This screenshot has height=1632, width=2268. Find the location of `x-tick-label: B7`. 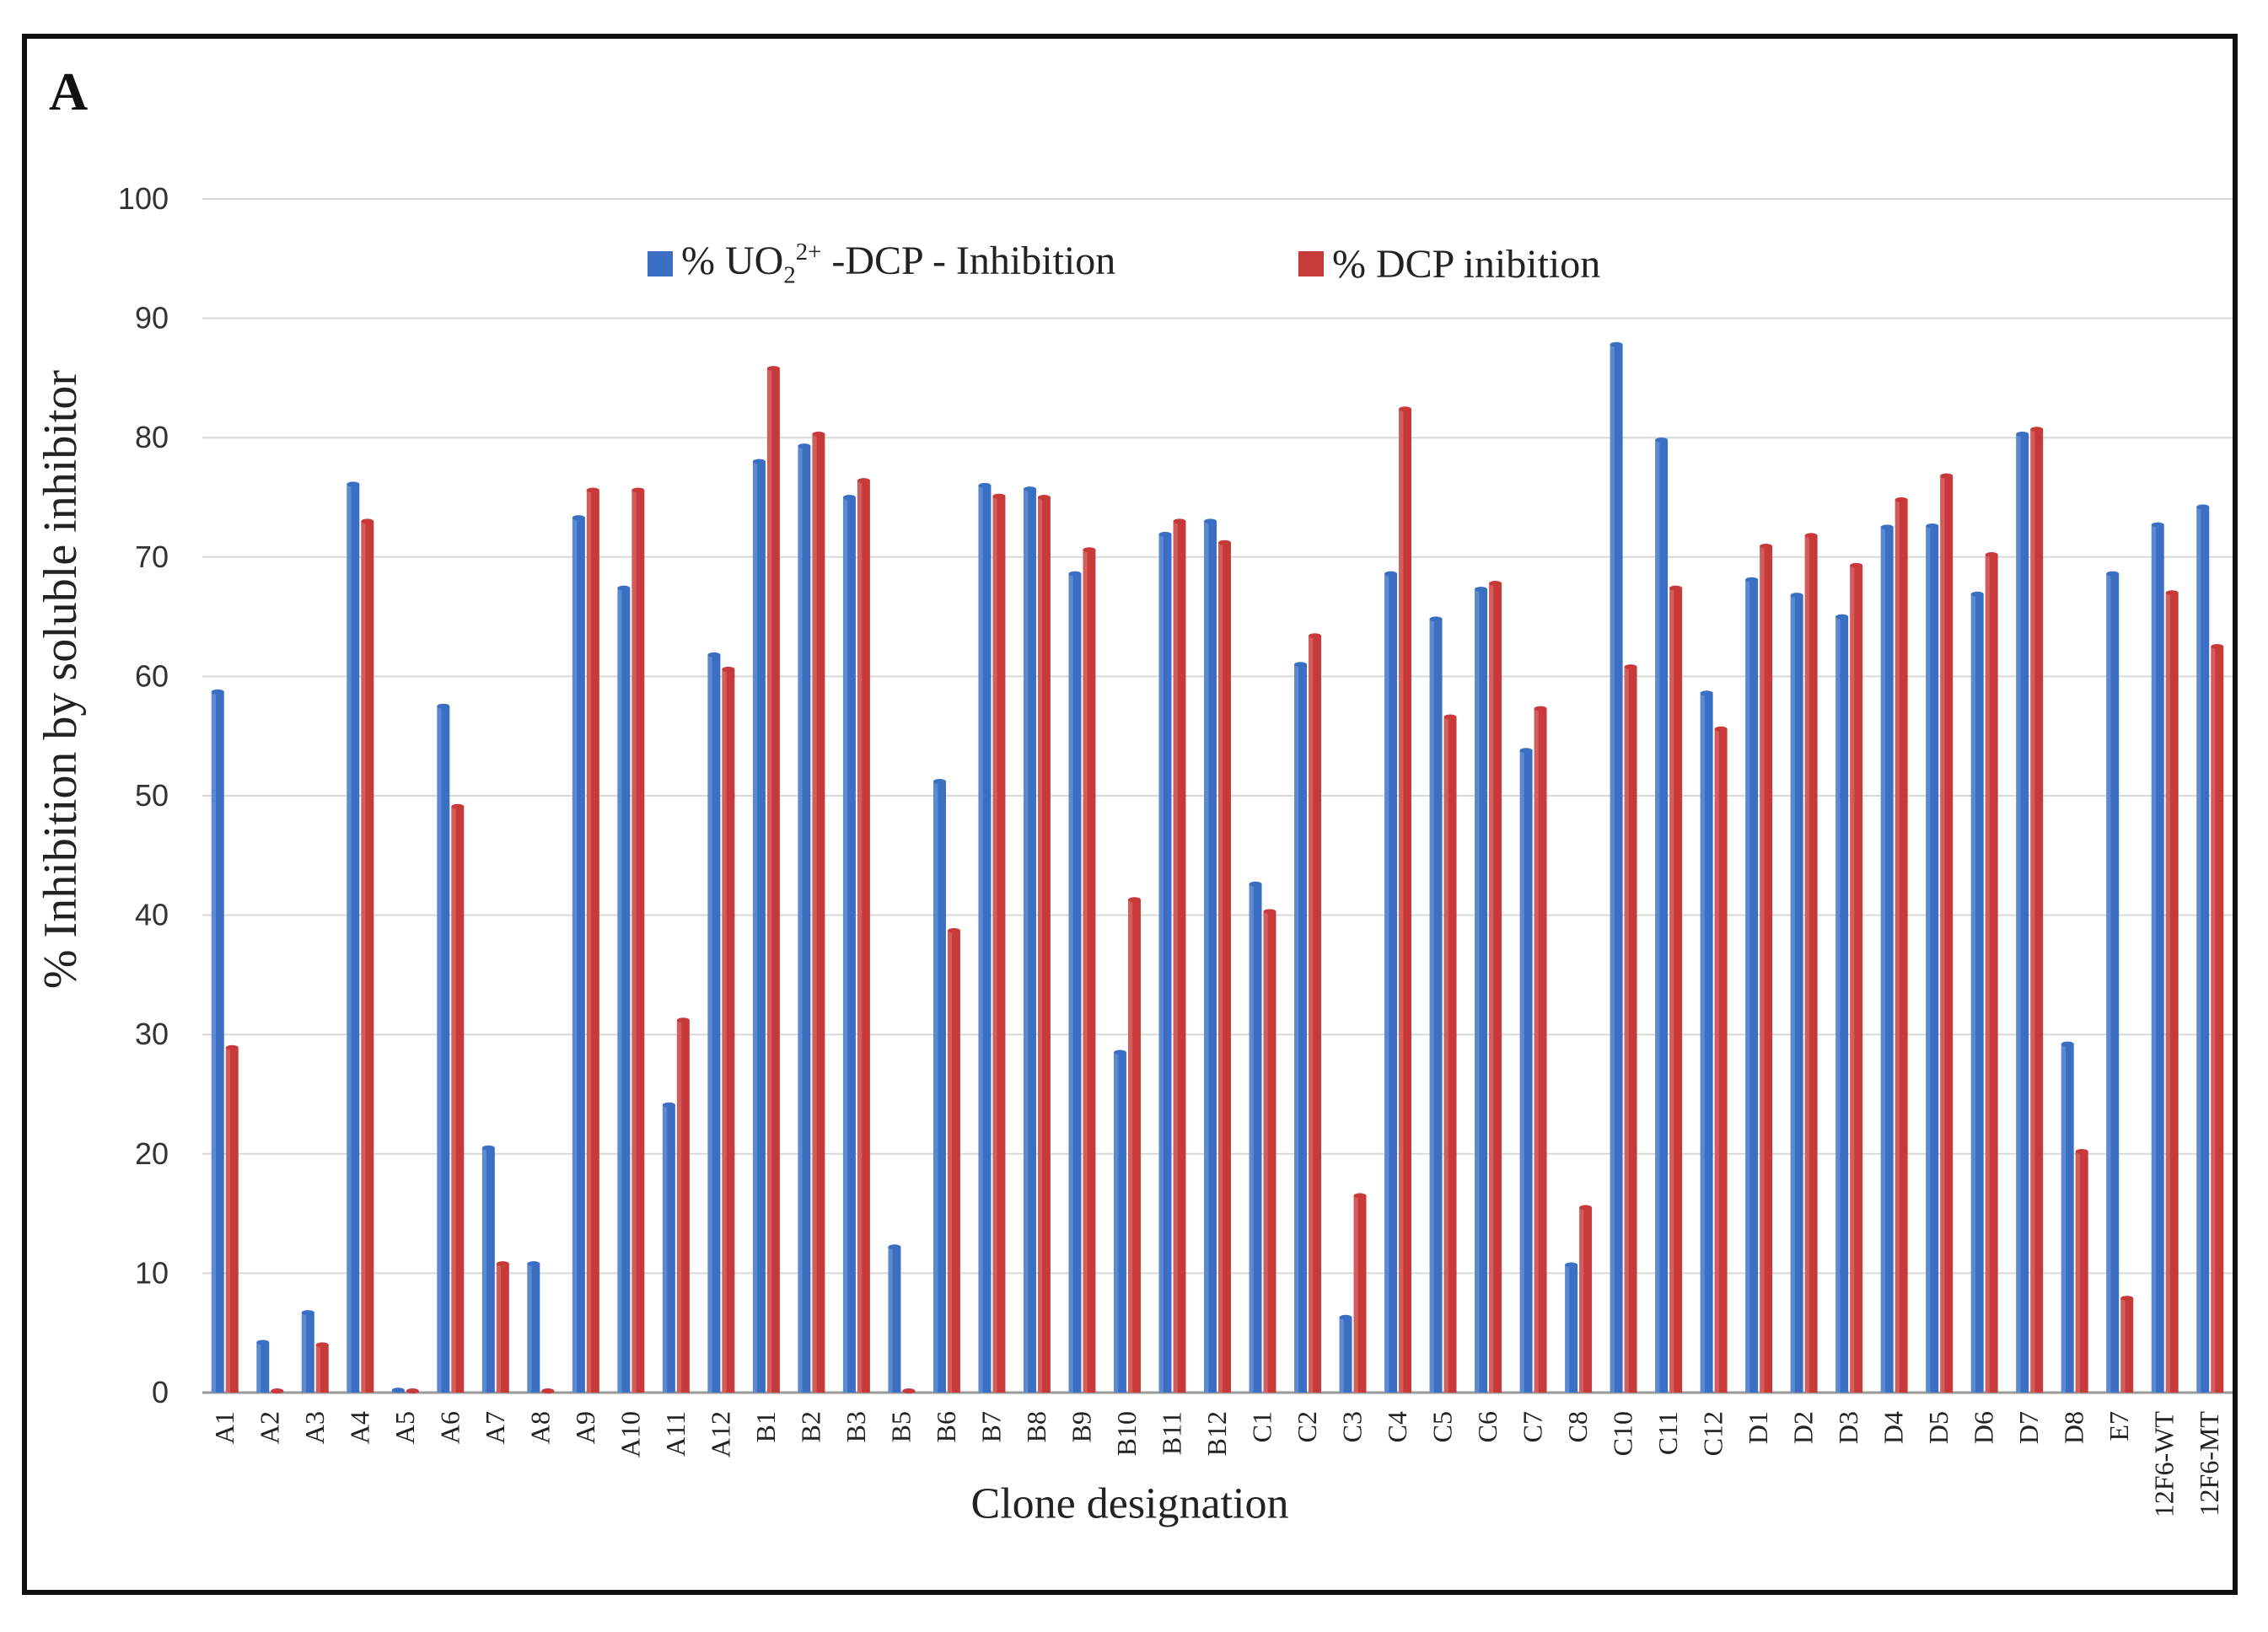

x-tick-label: B7 is located at coordinates (990, 1426).